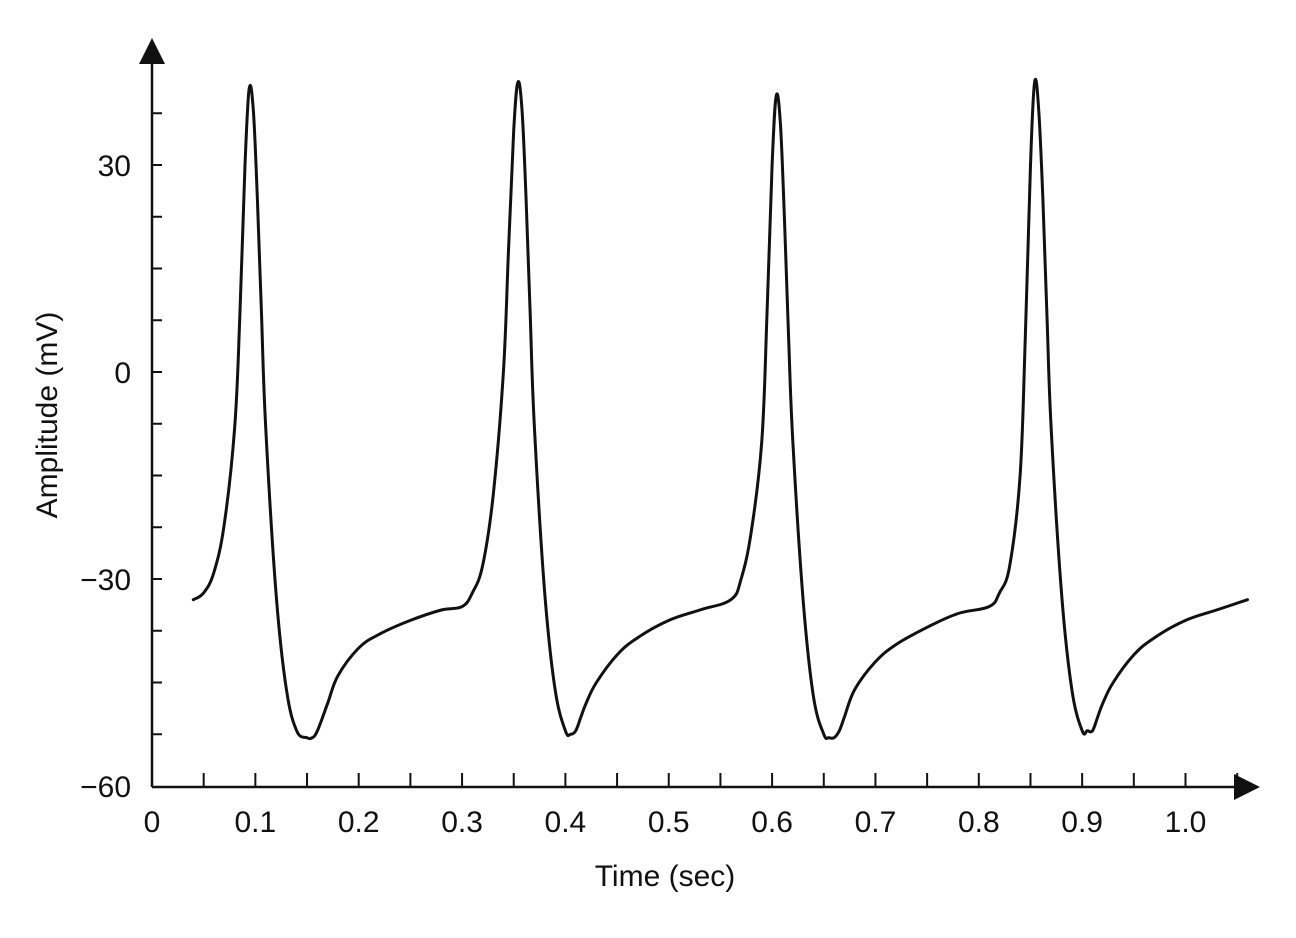  Describe the element at coordinates (122, 373) in the screenshot. I see `y-tick-label: 0` at that location.